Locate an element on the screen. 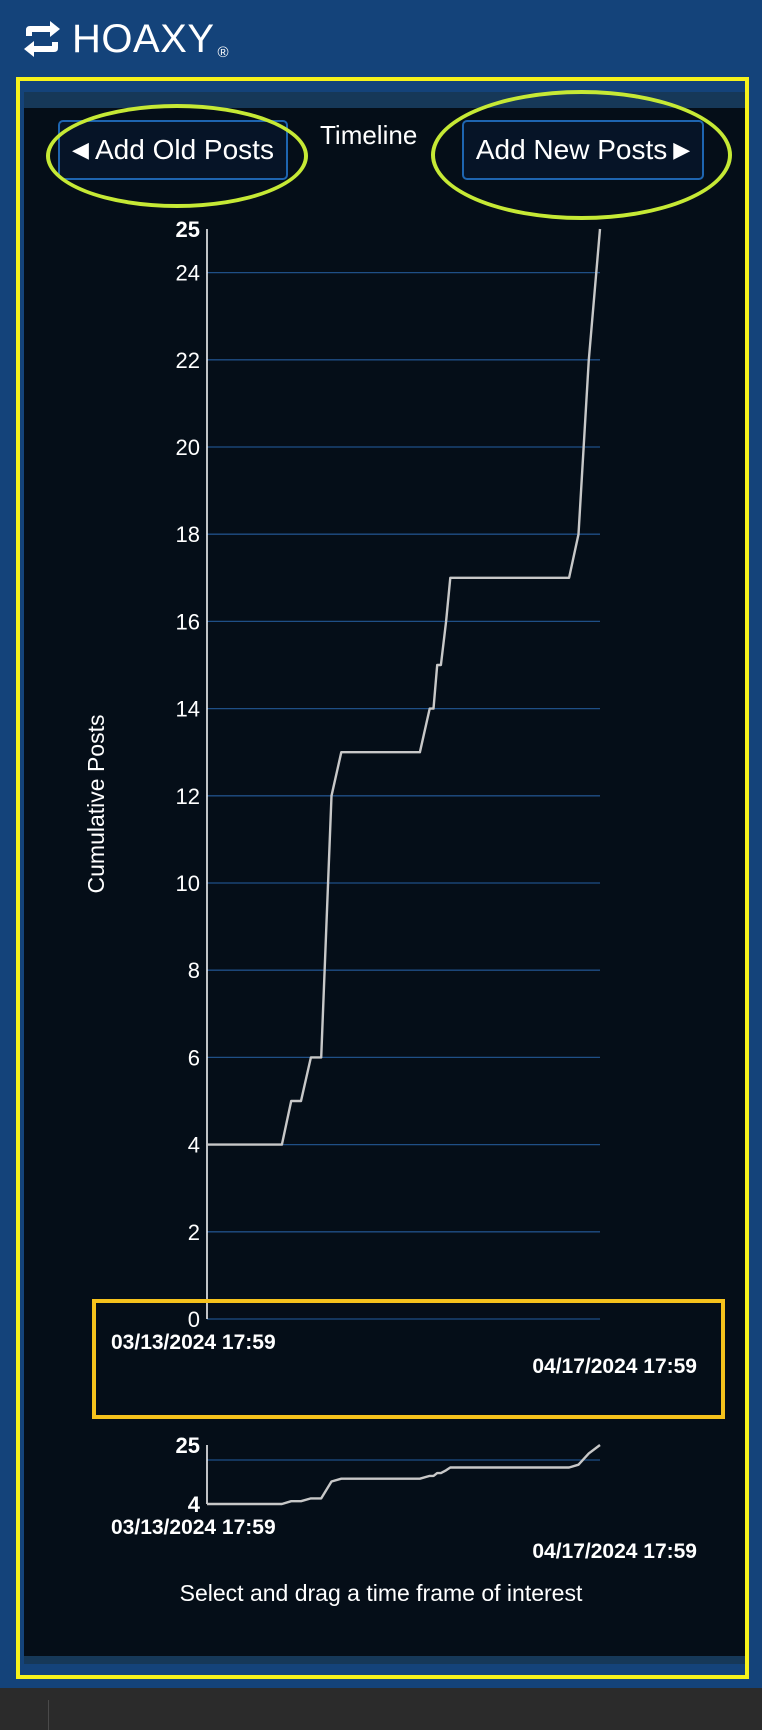 The height and width of the screenshot is (1730, 762). y-tick-label: 14 is located at coordinates (188, 709).